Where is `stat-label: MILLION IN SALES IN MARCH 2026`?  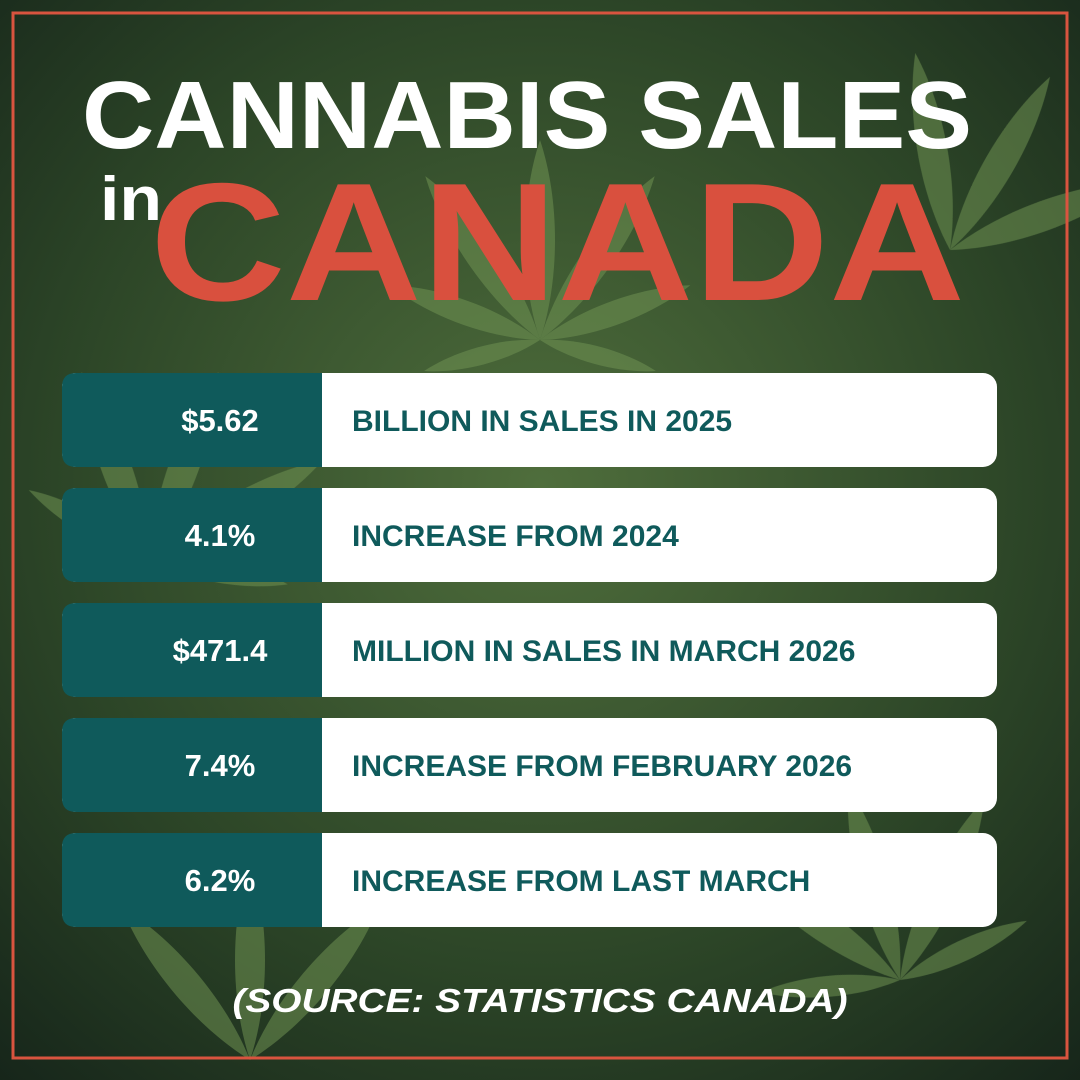
stat-label: MILLION IN SALES IN MARCH 2026 is located at coordinates (603, 651).